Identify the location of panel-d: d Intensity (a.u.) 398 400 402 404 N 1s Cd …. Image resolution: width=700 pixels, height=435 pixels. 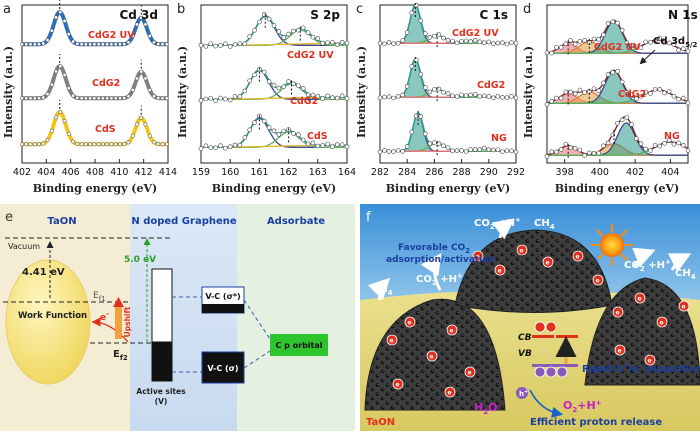
(610, 98).